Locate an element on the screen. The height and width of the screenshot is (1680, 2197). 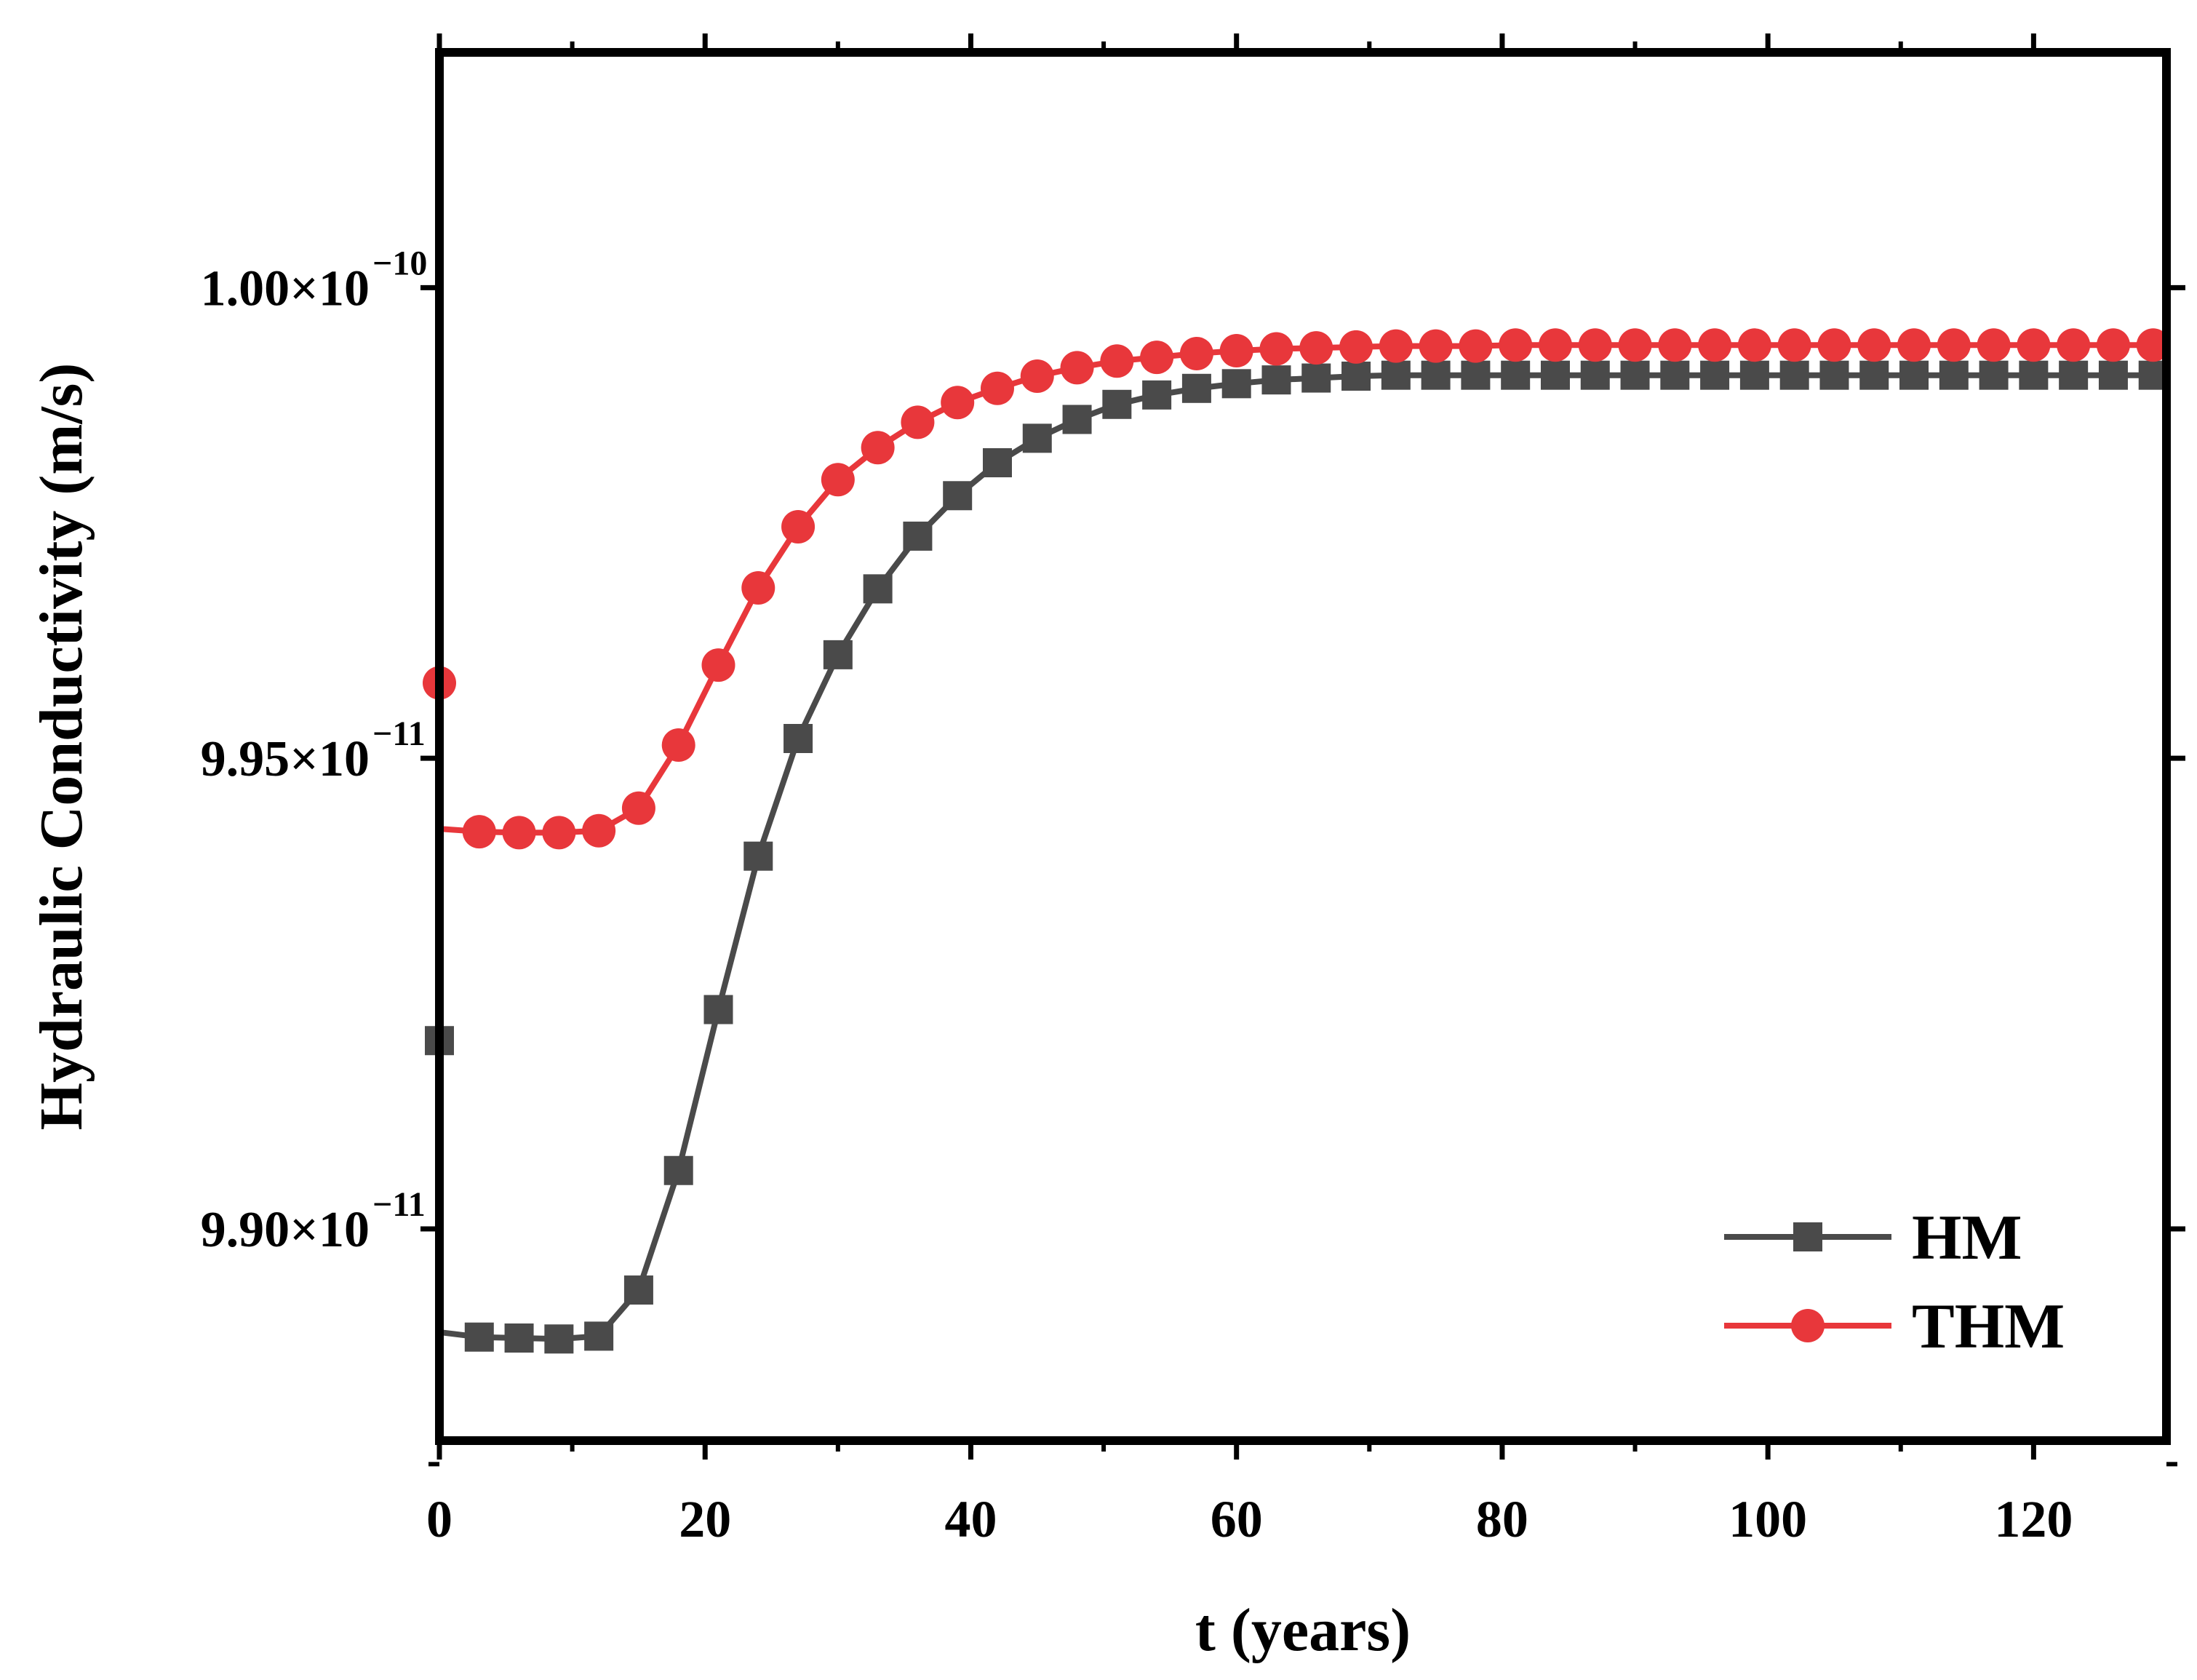
x-tick-label: 20 is located at coordinates (705, 1519).